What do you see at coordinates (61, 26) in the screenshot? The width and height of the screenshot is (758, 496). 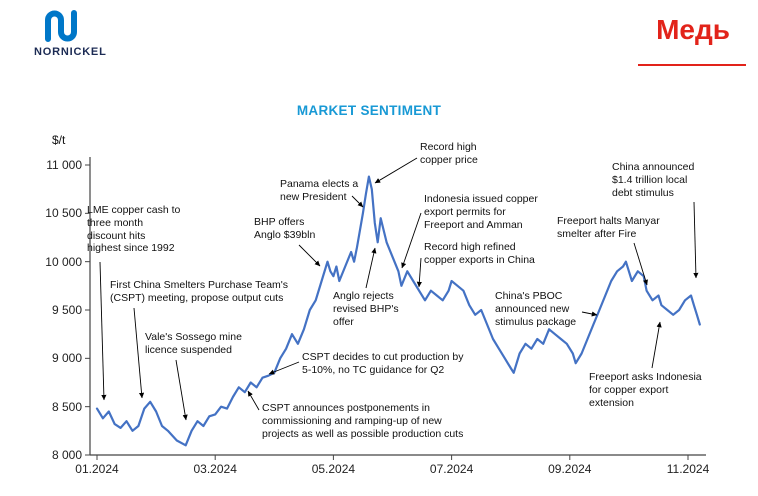 I see `nornickel-logo-icon` at bounding box center [61, 26].